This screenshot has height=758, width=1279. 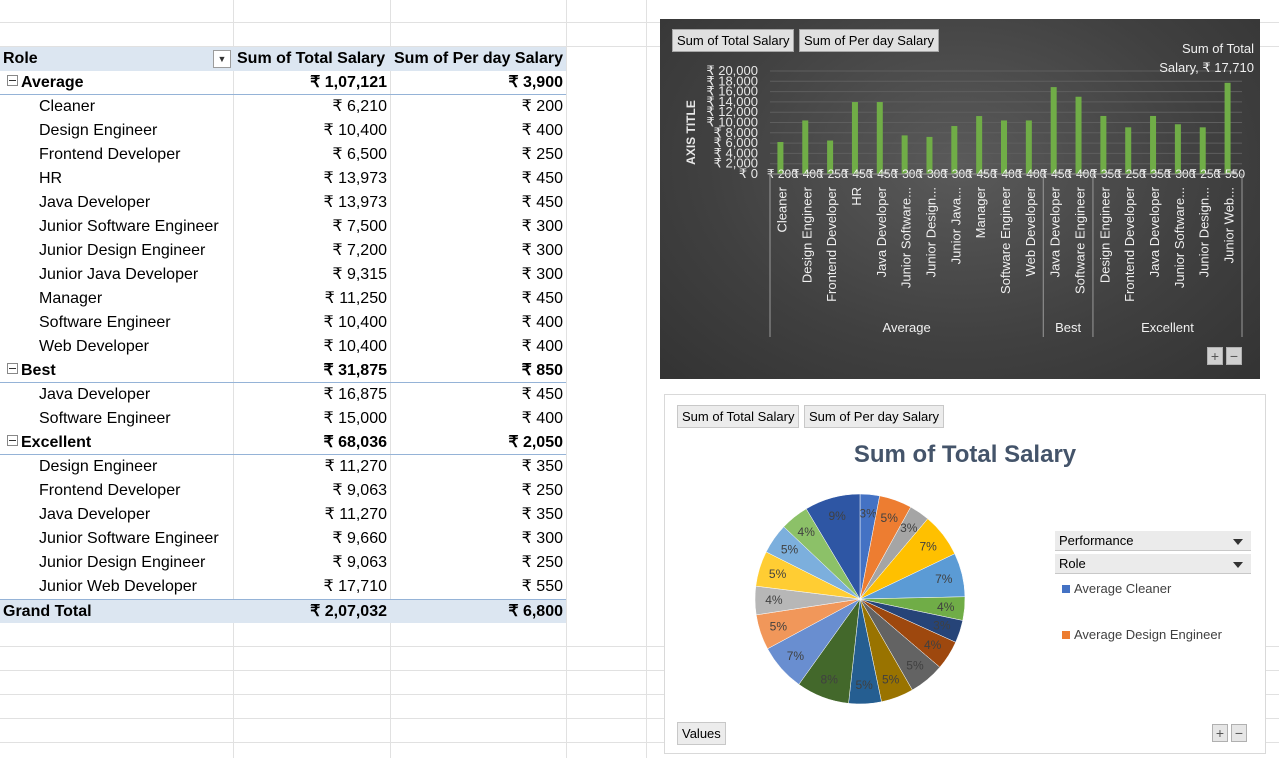 I want to click on group-per-day-salary: ₹ 3,900, so click(x=535, y=82).